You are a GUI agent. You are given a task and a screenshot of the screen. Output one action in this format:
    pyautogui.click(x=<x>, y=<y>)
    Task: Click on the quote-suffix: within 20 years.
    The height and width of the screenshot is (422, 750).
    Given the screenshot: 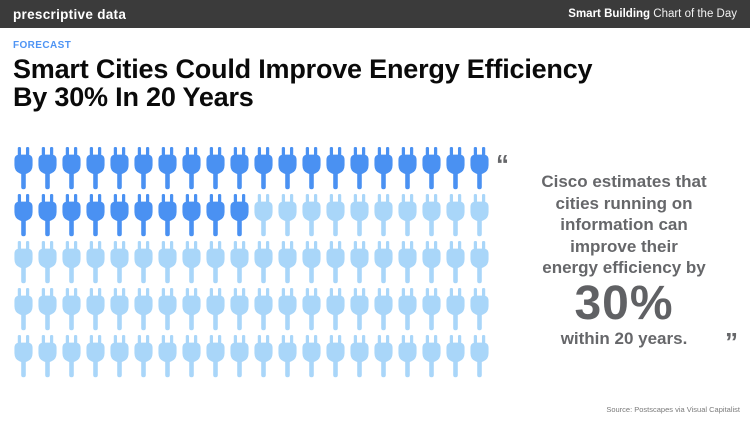 What is the action you would take?
    pyautogui.click(x=624, y=338)
    